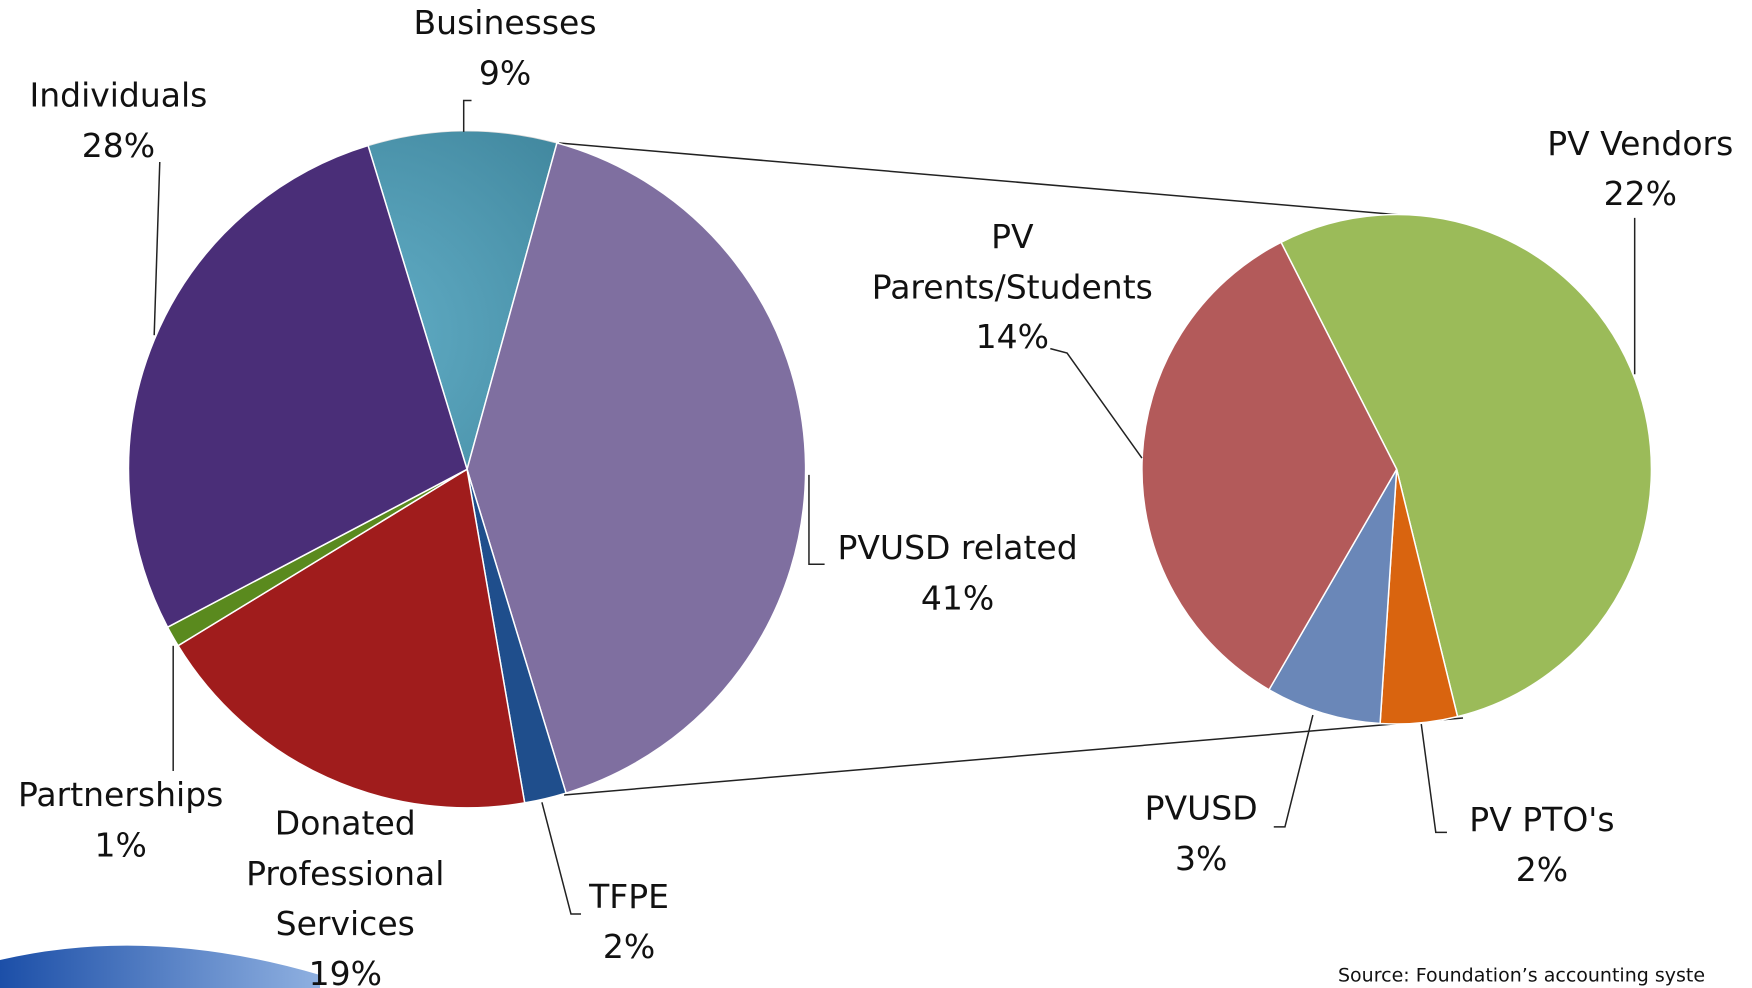 The image size is (1752, 988). What do you see at coordinates (1012, 336) in the screenshot?
I see `value-label: 14%` at bounding box center [1012, 336].